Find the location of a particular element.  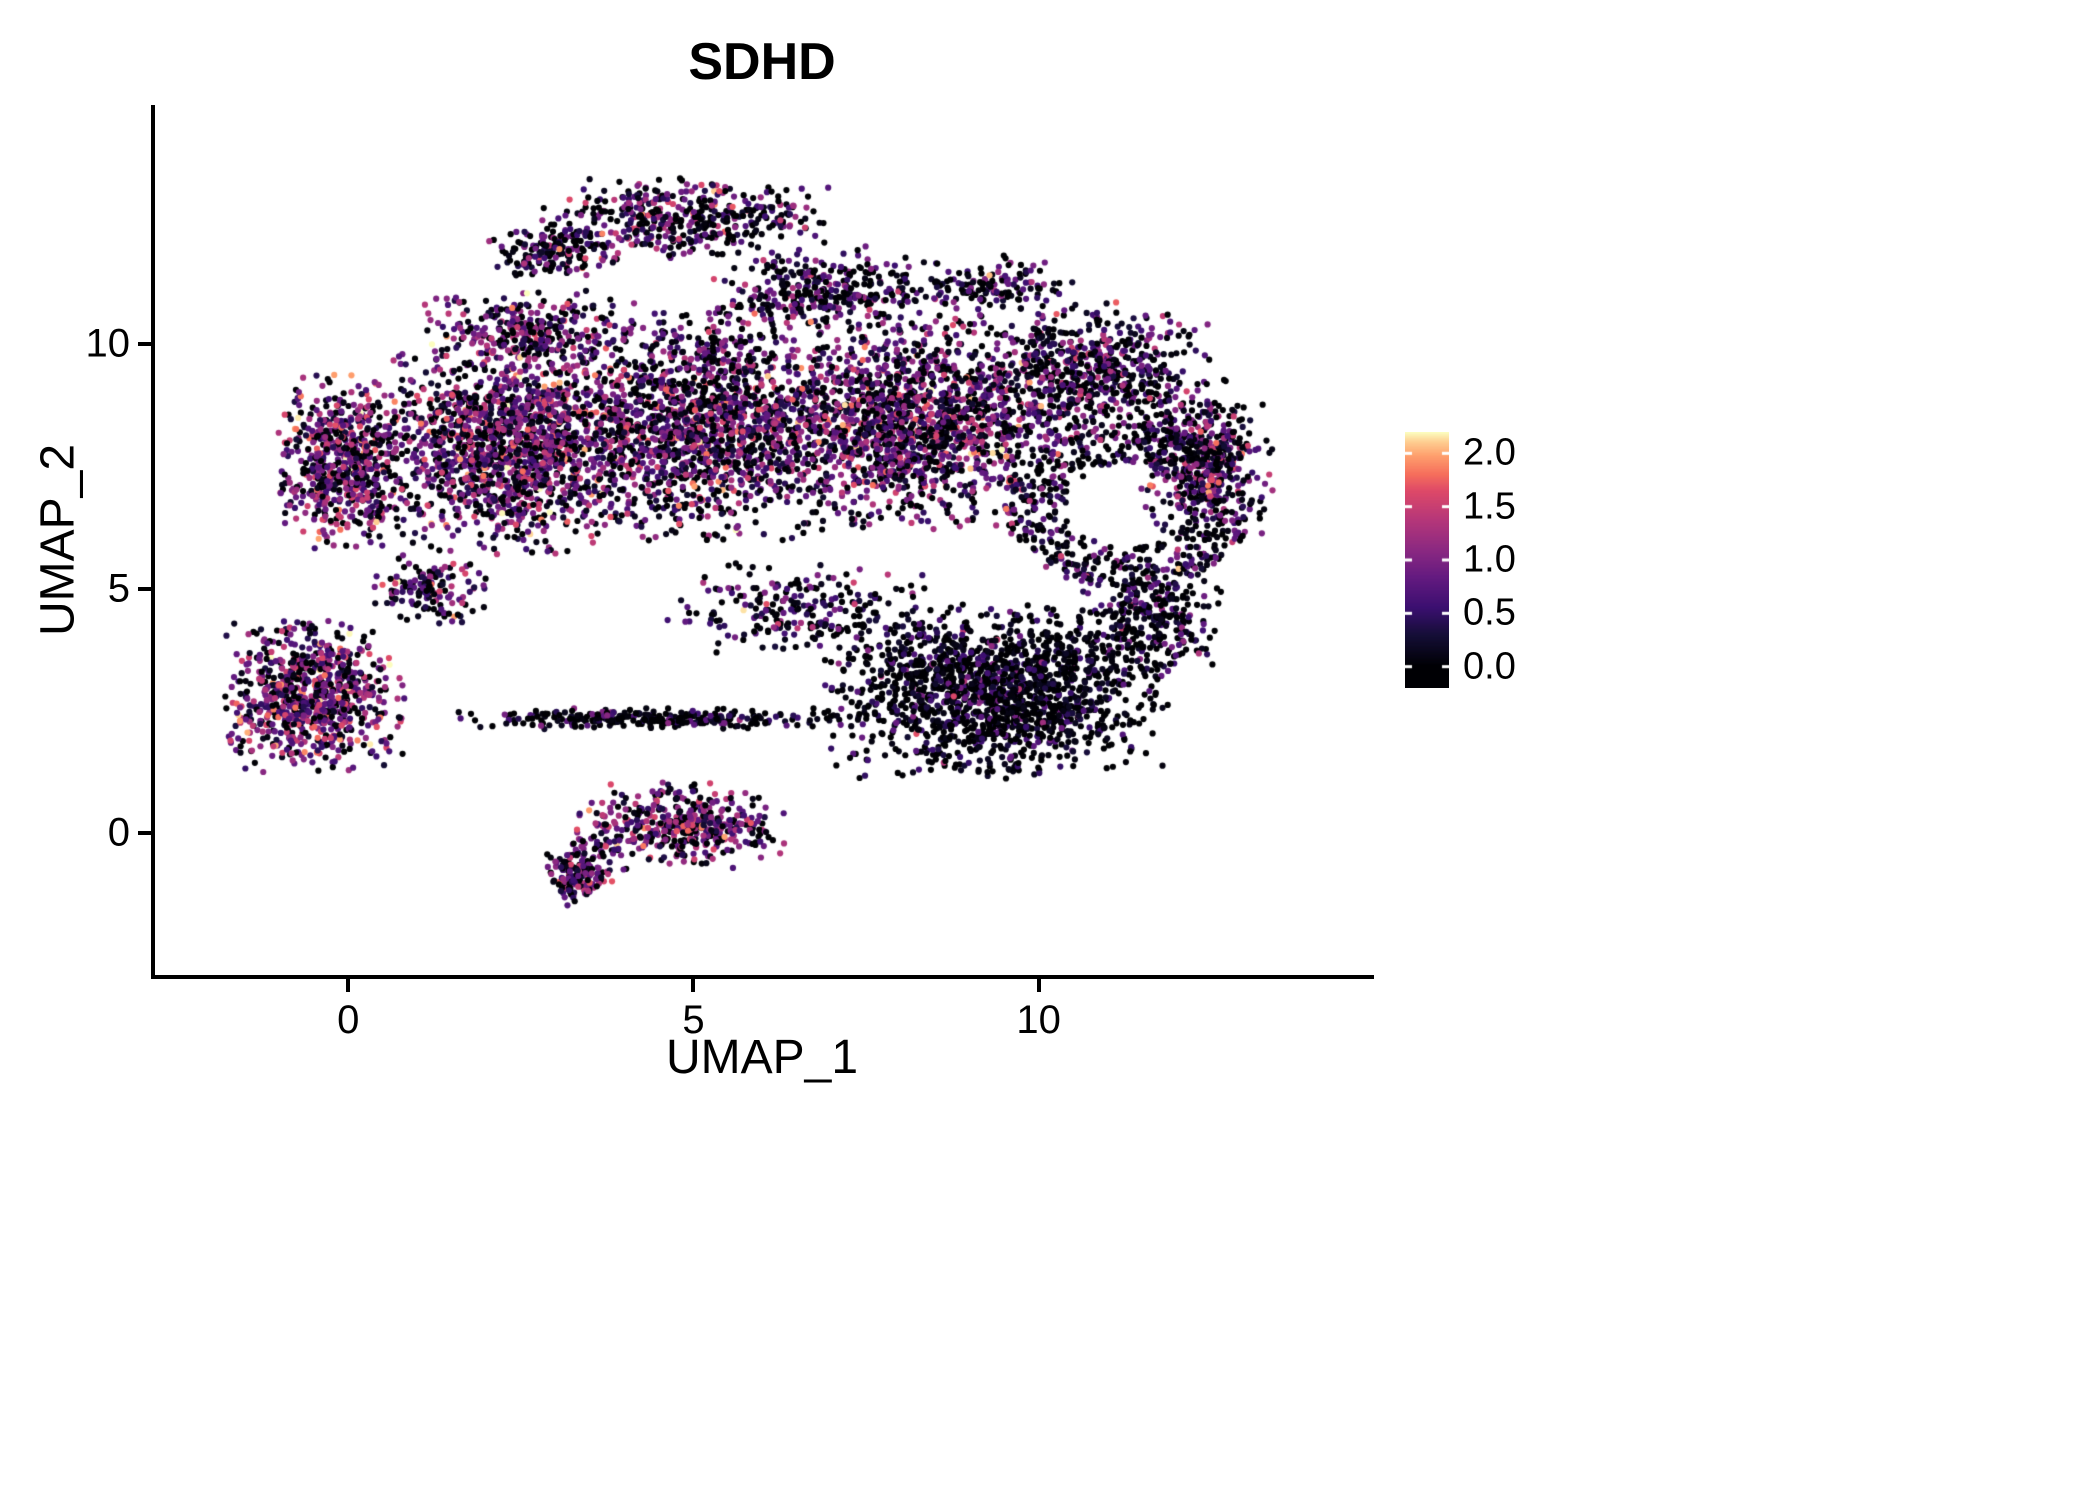

colorbar-tick-label: 1.0 is located at coordinates (1489, 559).